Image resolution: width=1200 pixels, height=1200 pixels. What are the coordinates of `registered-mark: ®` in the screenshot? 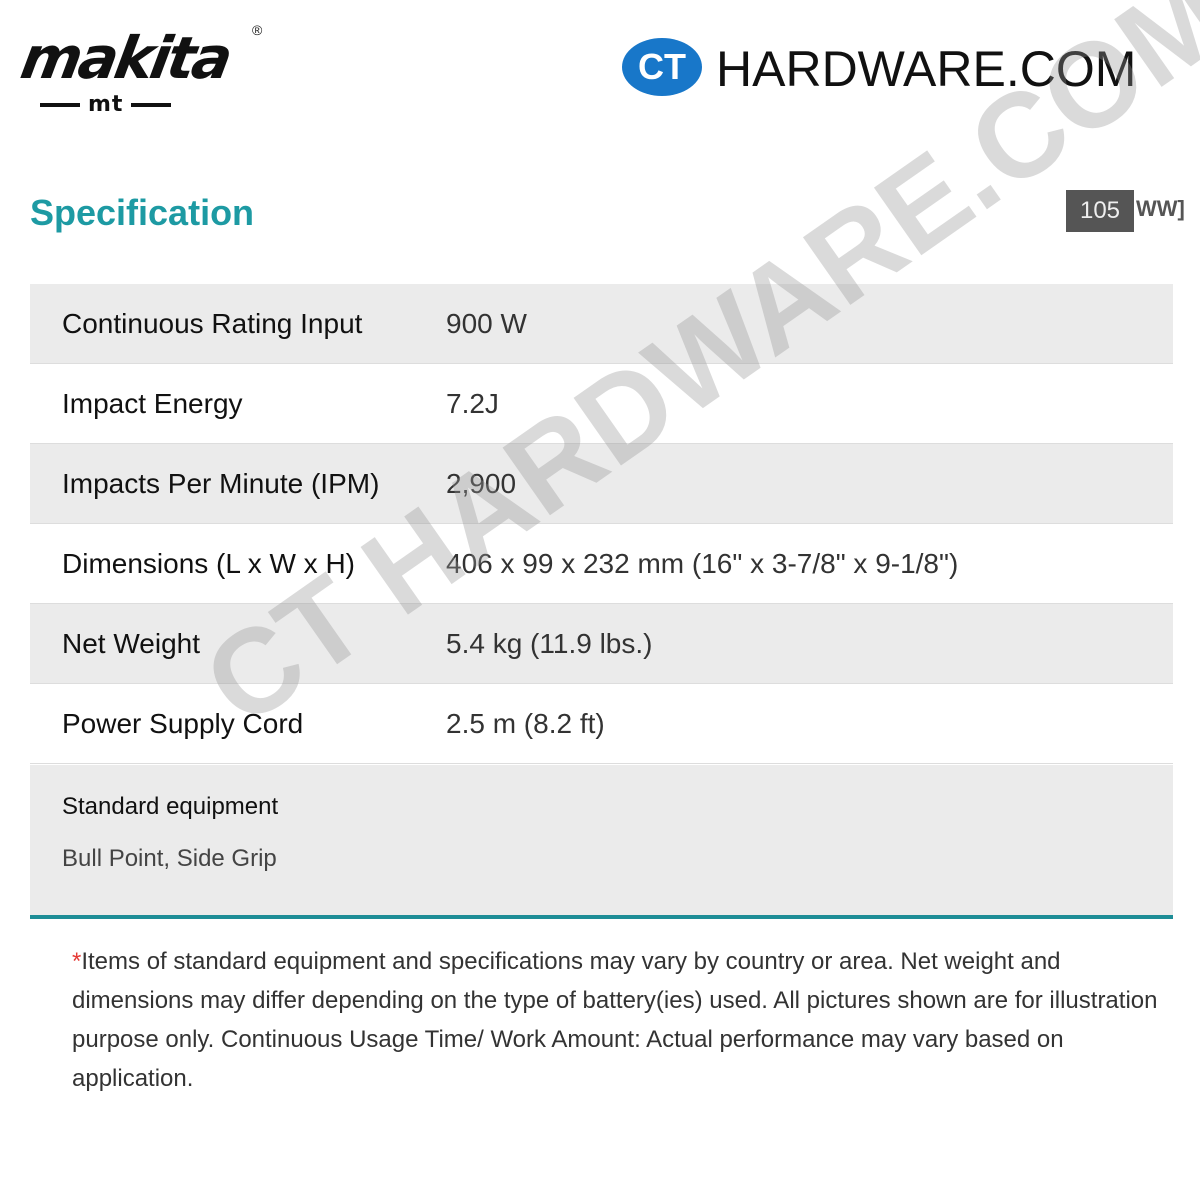 It's located at (257, 30).